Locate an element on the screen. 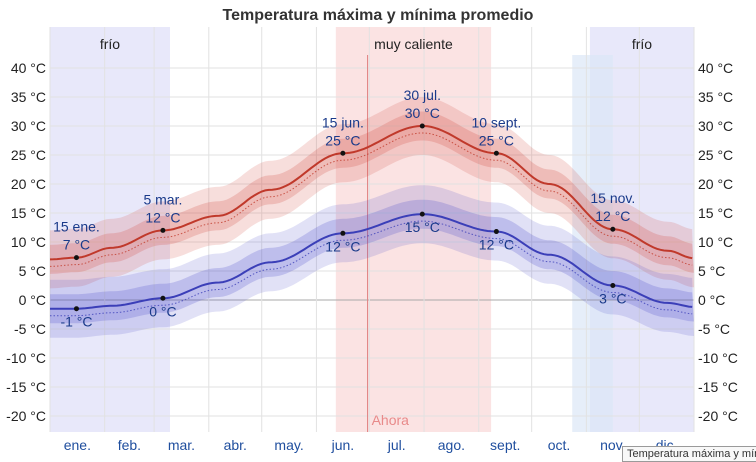  y-tick-left: -10 °C is located at coordinates (26, 358).